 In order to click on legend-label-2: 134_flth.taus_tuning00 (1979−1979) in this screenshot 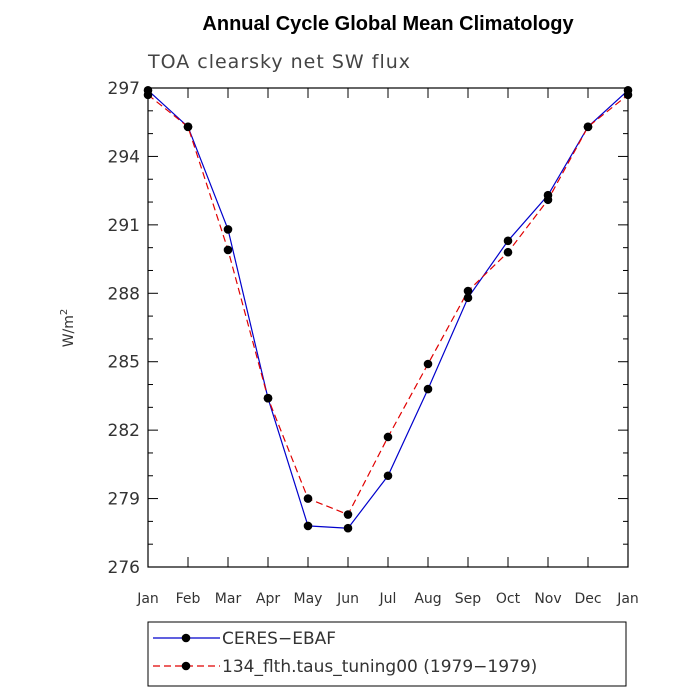, I will do `click(379, 667)`.